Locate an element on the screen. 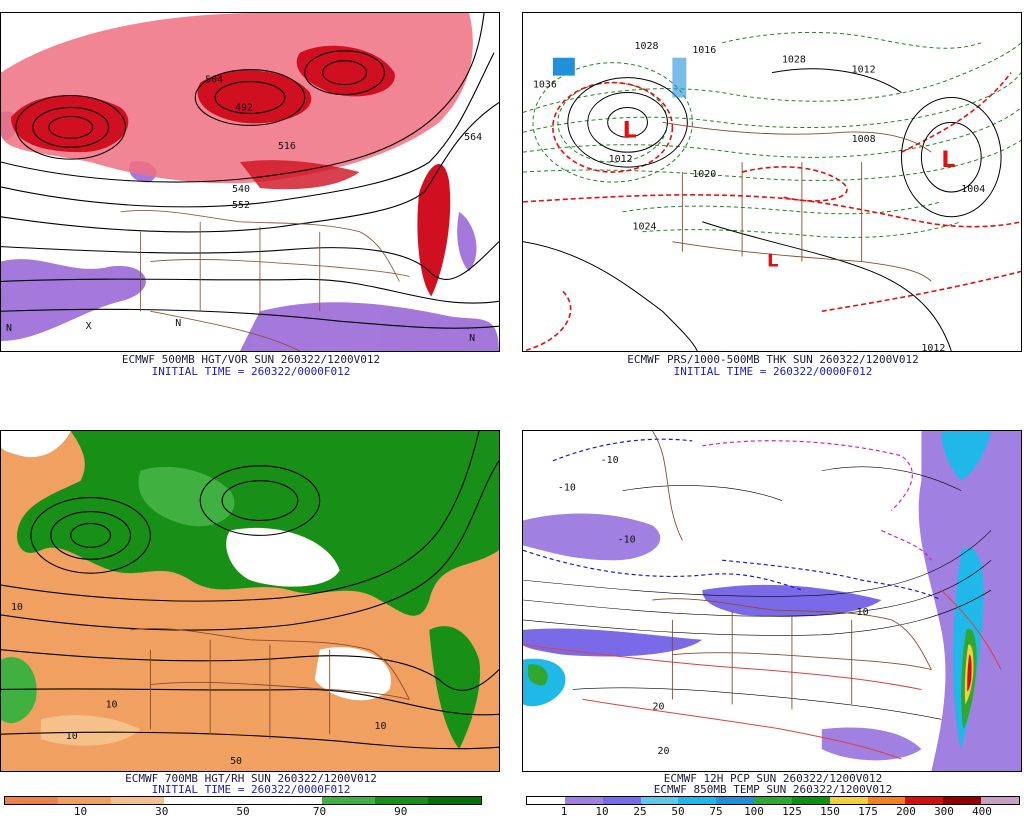 This screenshot has width=1024, height=819. colorbar-tick-label: 175 is located at coordinates (868, 811).